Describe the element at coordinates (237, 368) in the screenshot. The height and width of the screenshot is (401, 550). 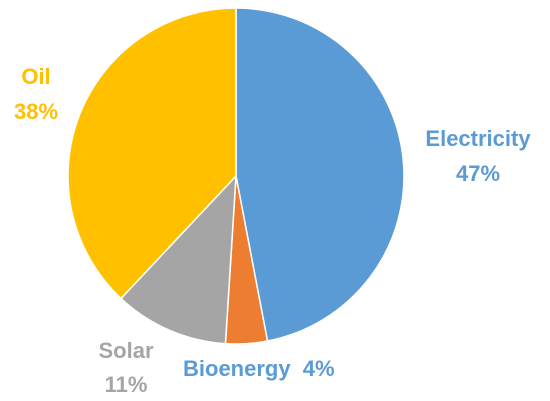
I see `bioenergy-name: Bioenergy` at that location.